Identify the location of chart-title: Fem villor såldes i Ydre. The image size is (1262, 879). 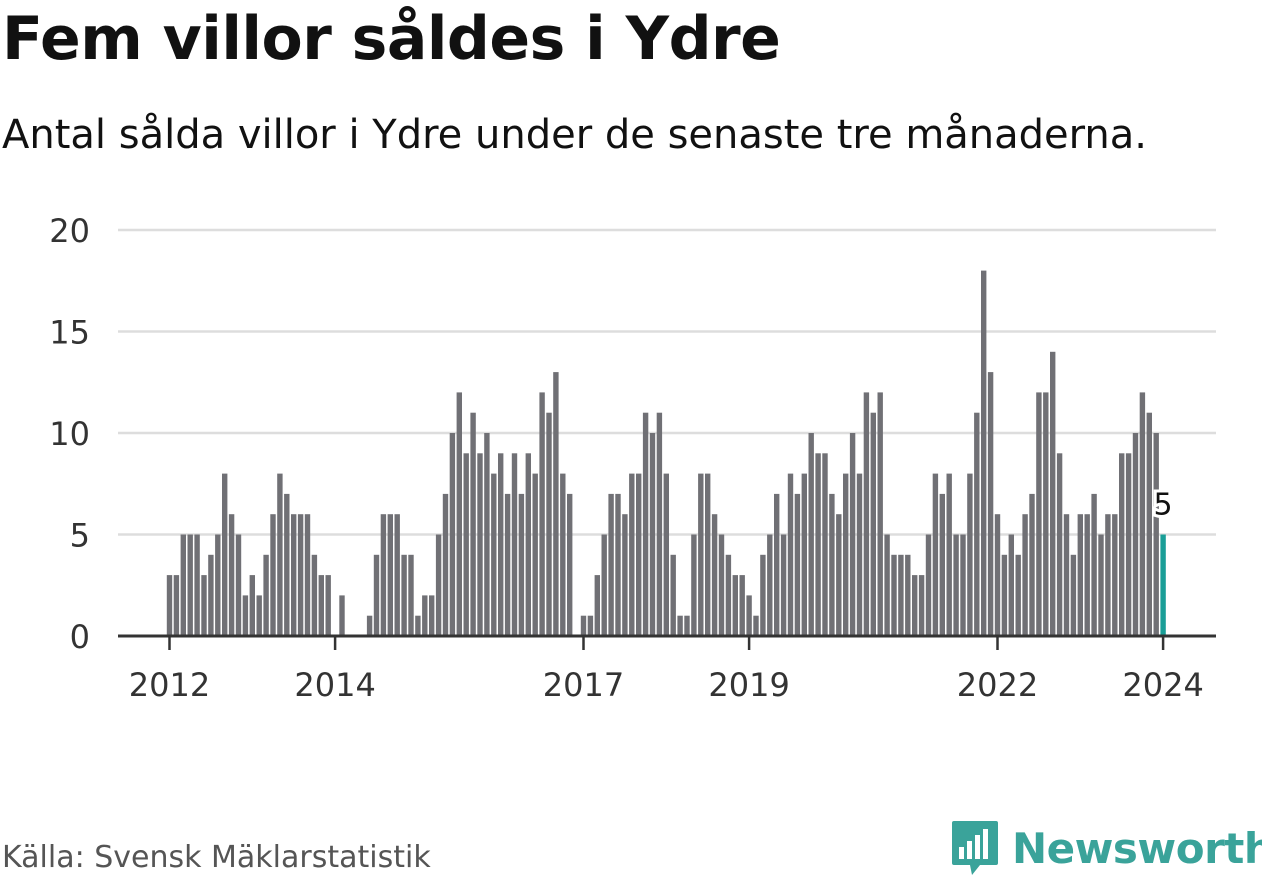
(391, 39).